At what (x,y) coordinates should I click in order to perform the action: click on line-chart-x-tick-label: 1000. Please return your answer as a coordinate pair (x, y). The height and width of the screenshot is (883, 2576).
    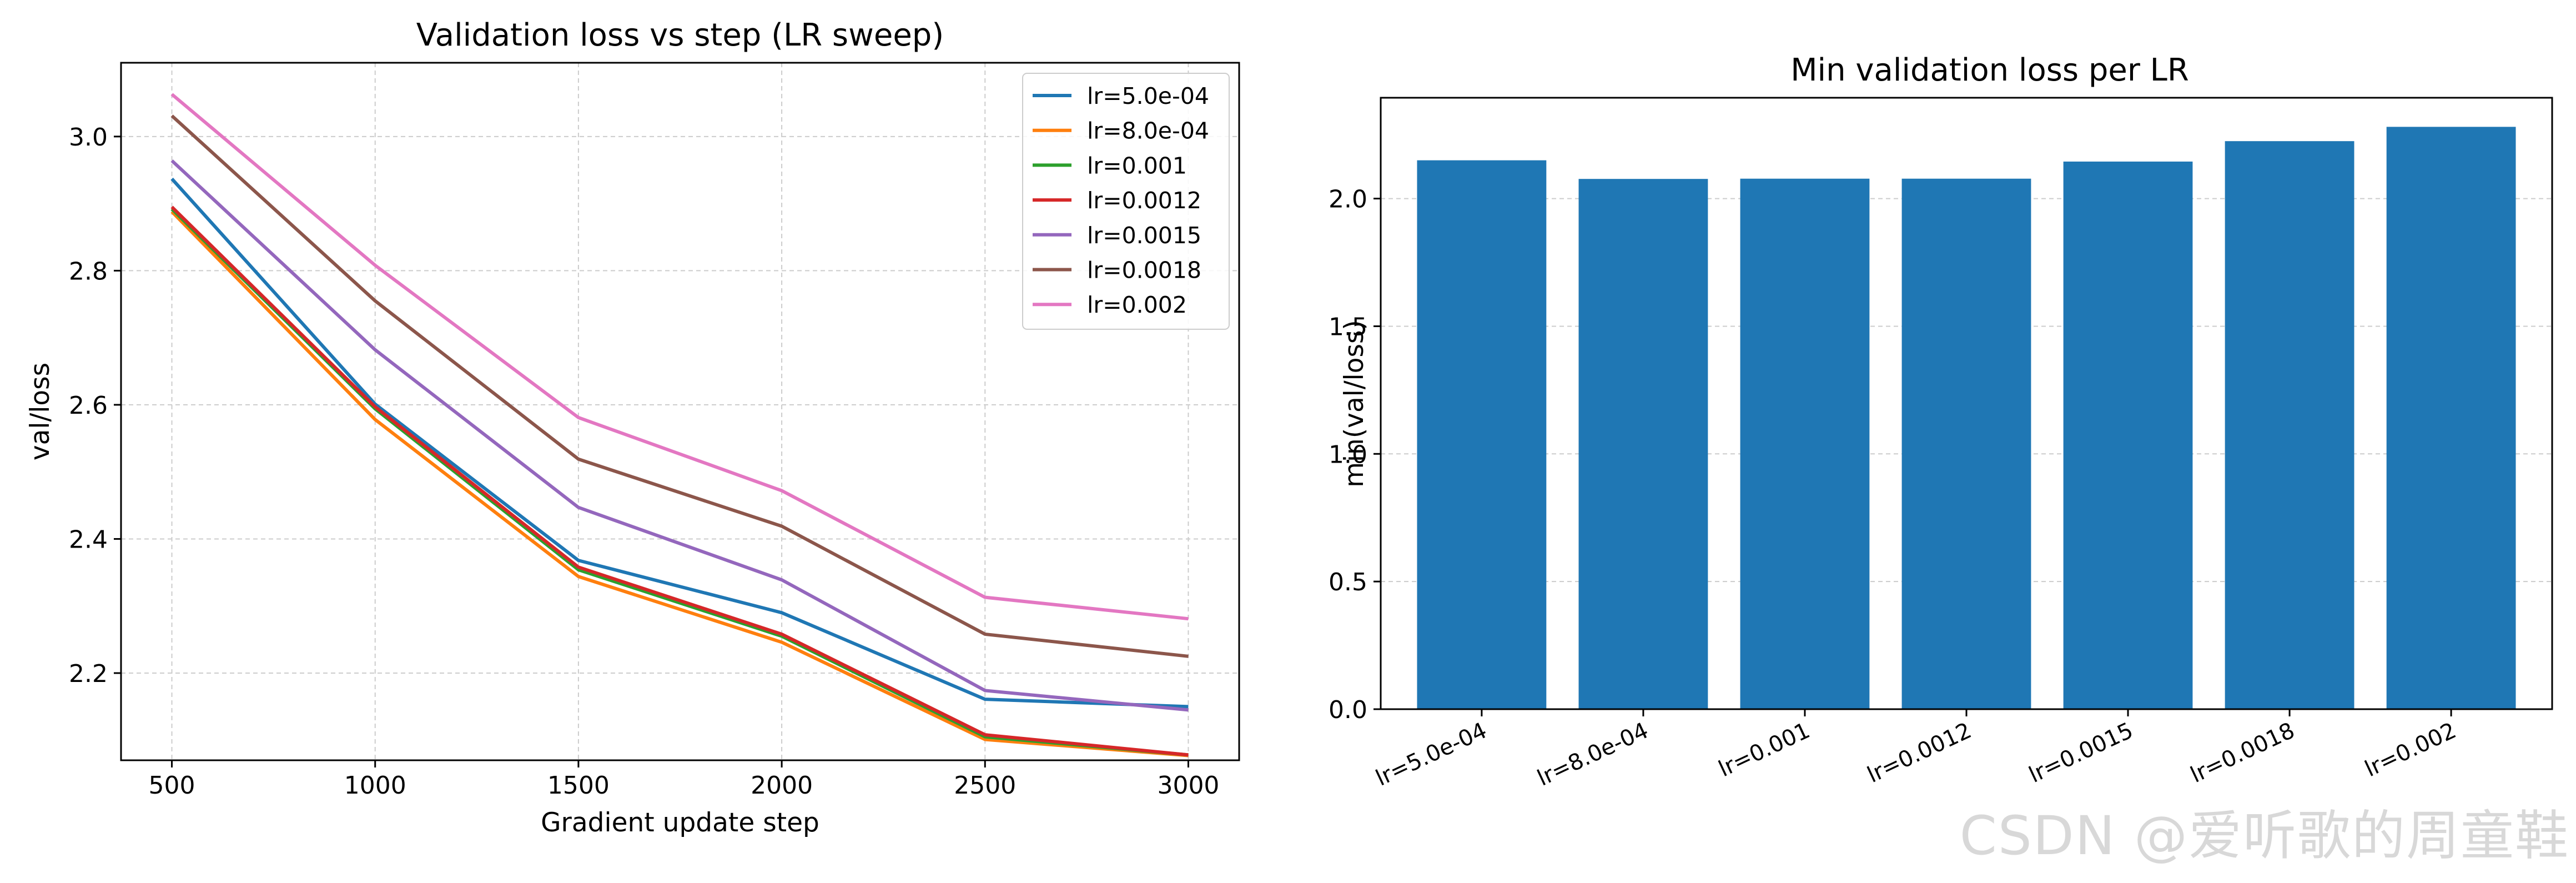
    Looking at the image, I should click on (375, 785).